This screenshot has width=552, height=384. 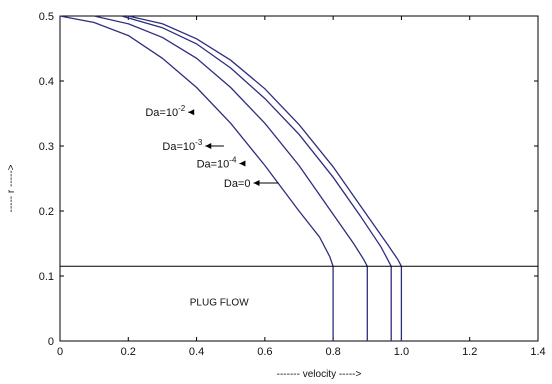 What do you see at coordinates (196, 352) in the screenshot?
I see `x-tick-label: 0.4` at bounding box center [196, 352].